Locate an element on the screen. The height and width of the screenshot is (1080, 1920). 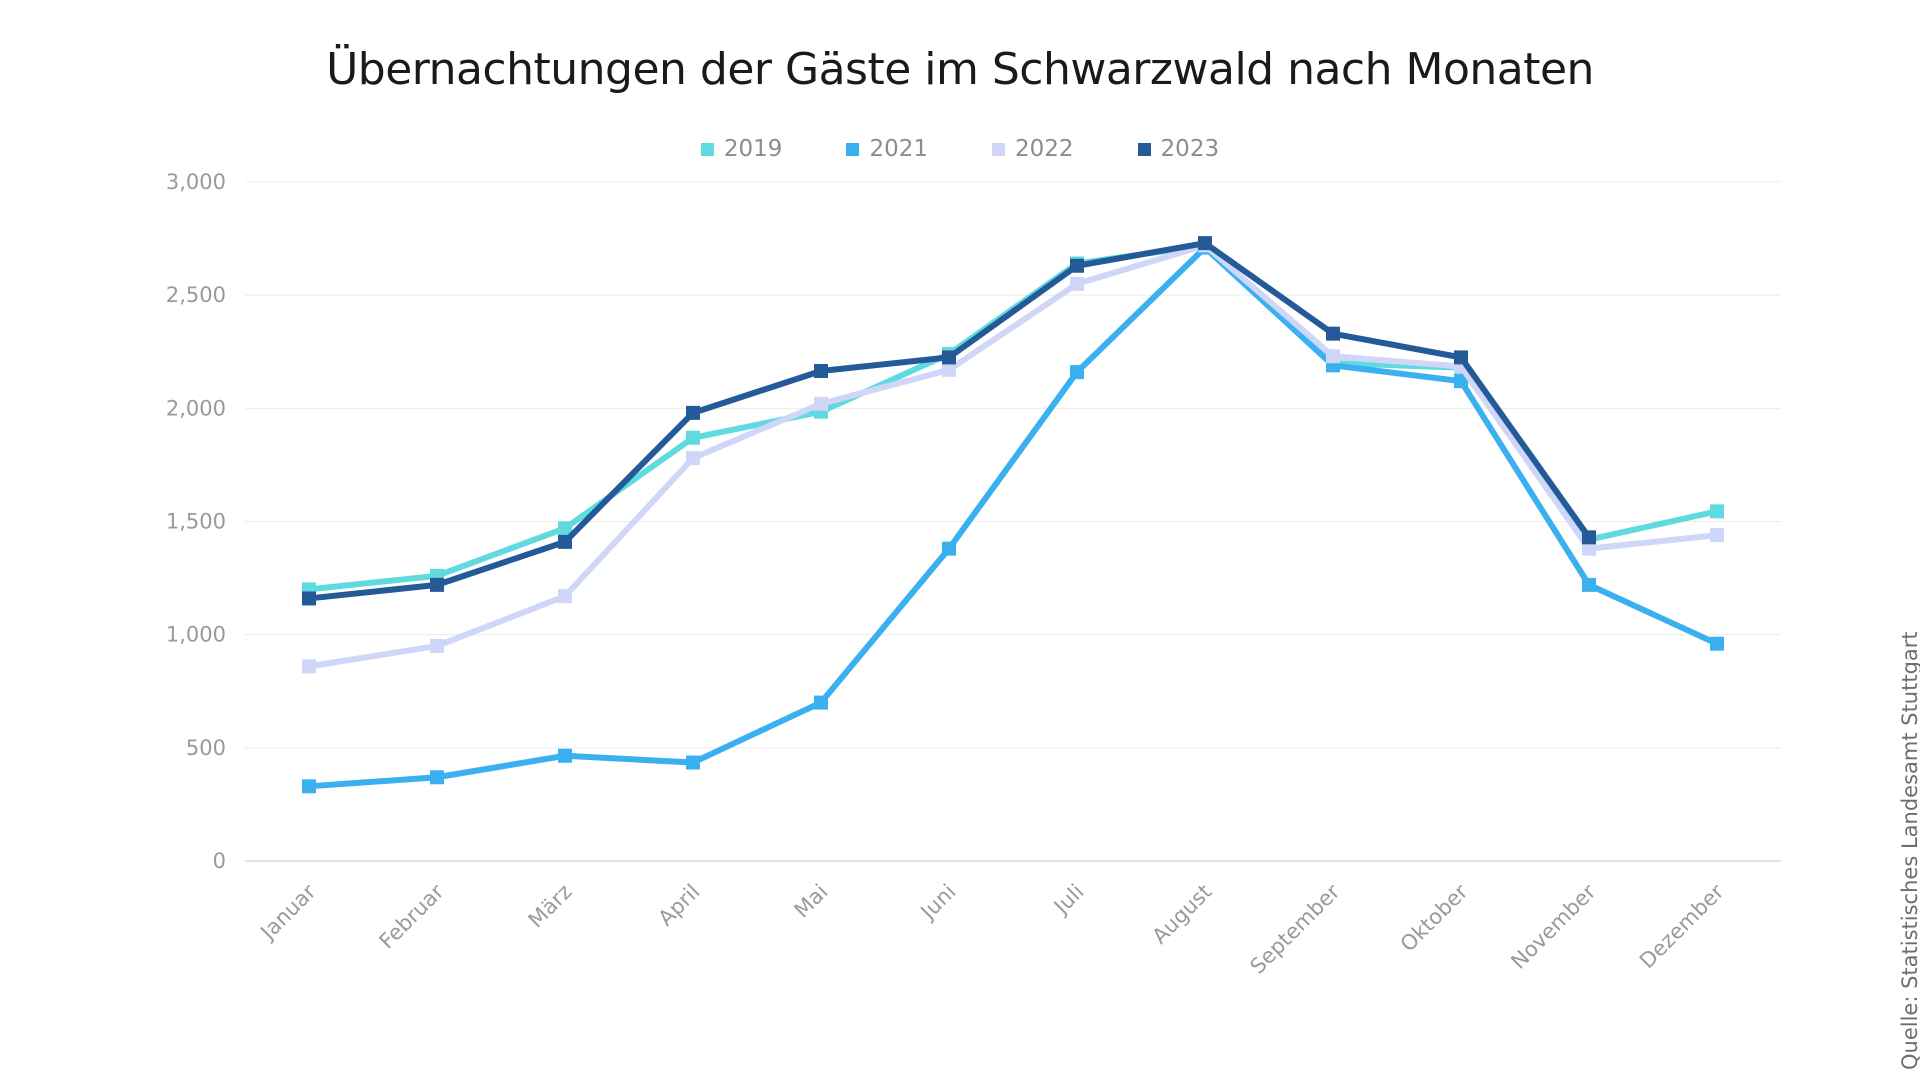
legend-item-2021: 2021 is located at coordinates (887, 149).